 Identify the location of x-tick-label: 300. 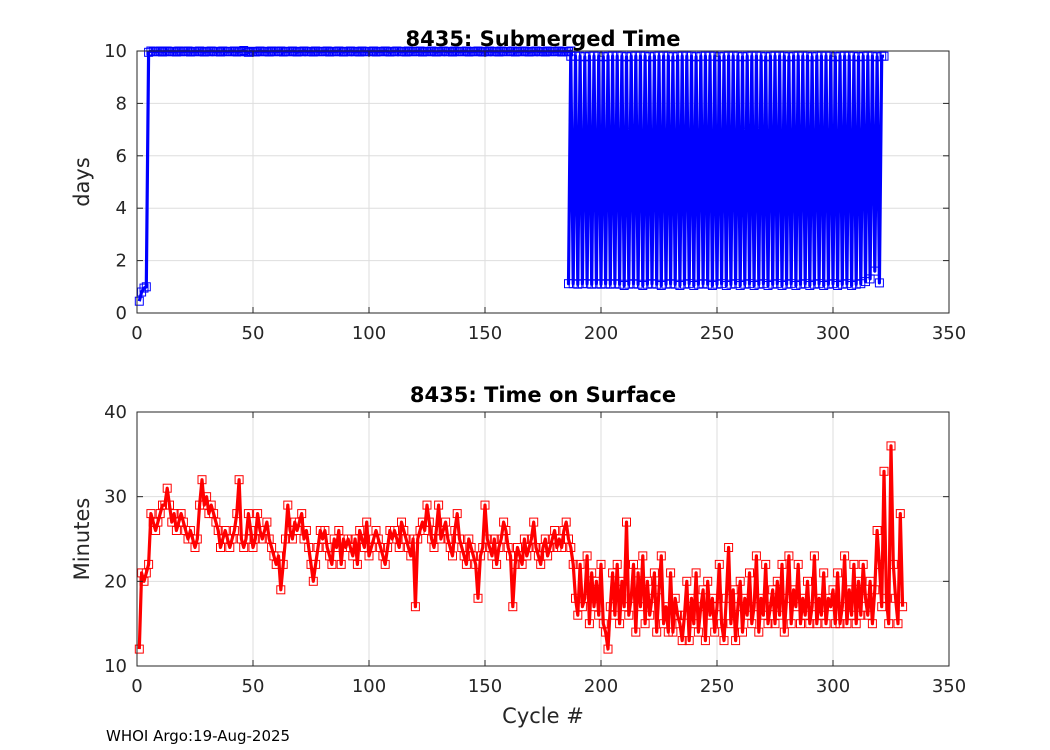
(833, 333).